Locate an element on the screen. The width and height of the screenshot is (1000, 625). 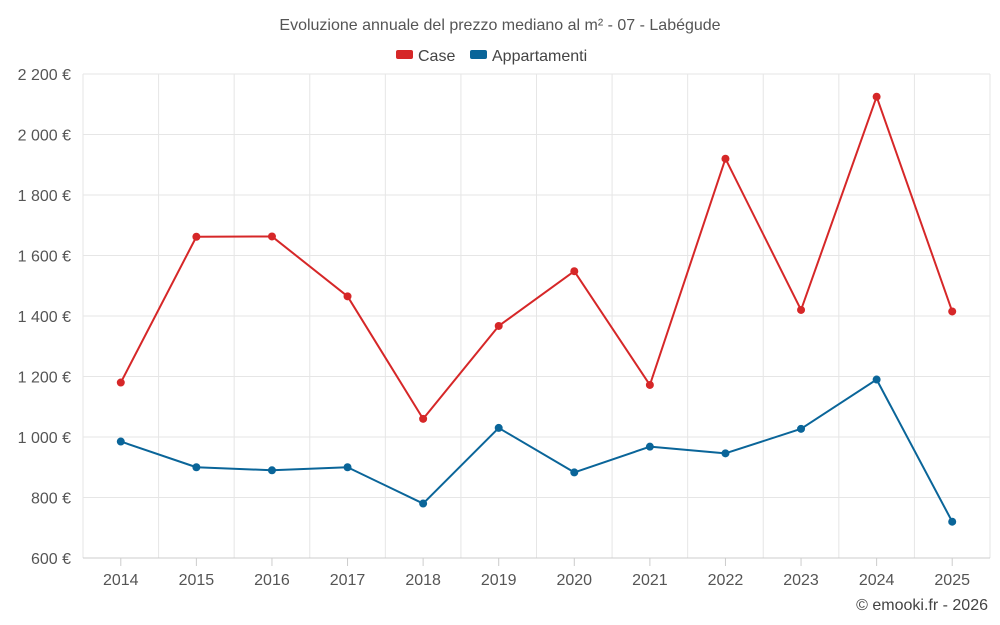
x-tick-label: 2024 is located at coordinates (877, 580).